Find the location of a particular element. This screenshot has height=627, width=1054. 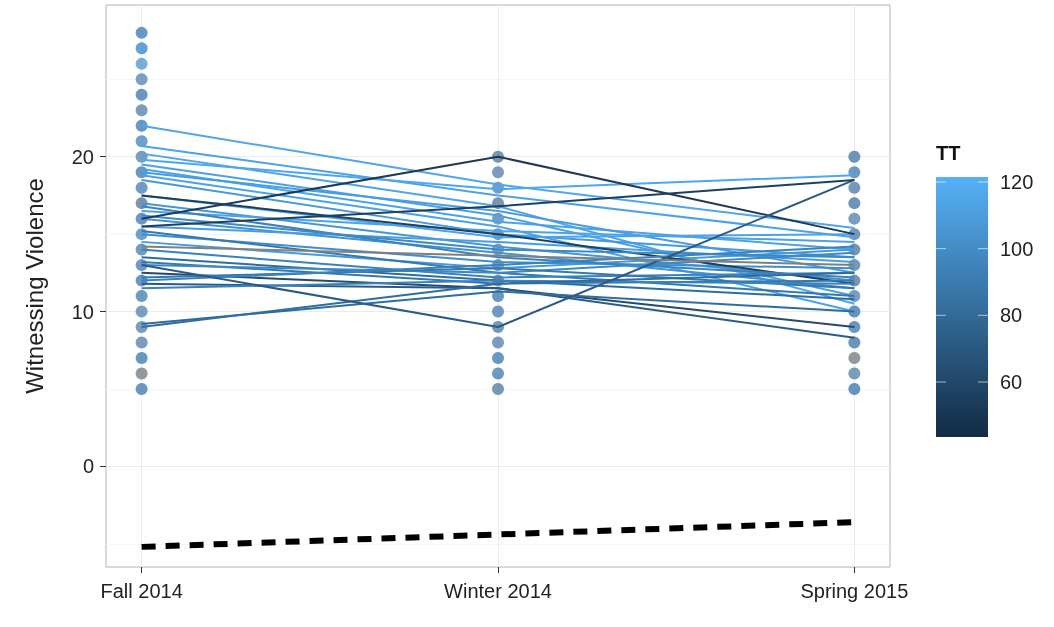

color-bar-label: 80 is located at coordinates (1011, 315).